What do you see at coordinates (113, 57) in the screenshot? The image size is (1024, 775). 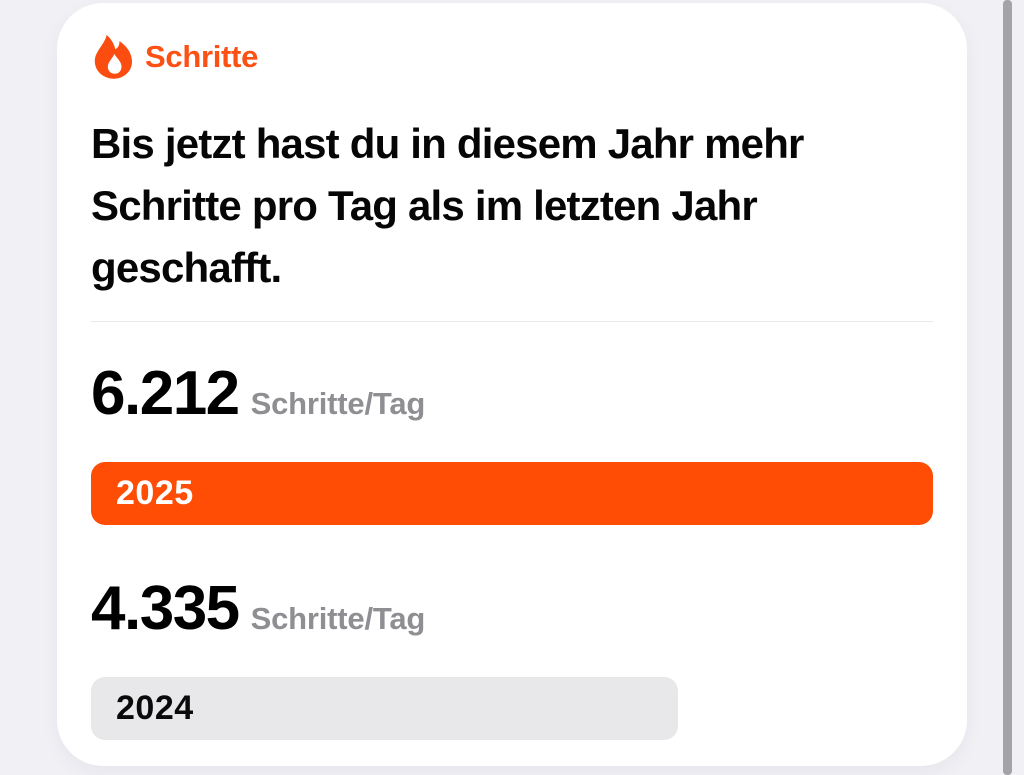 I see `flame-icon` at bounding box center [113, 57].